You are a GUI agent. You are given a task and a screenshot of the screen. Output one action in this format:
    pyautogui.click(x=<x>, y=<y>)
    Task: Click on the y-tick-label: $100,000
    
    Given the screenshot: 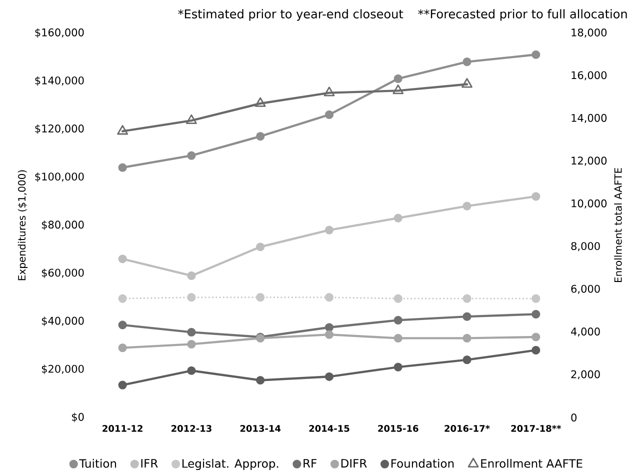 What is the action you would take?
    pyautogui.click(x=59, y=177)
    